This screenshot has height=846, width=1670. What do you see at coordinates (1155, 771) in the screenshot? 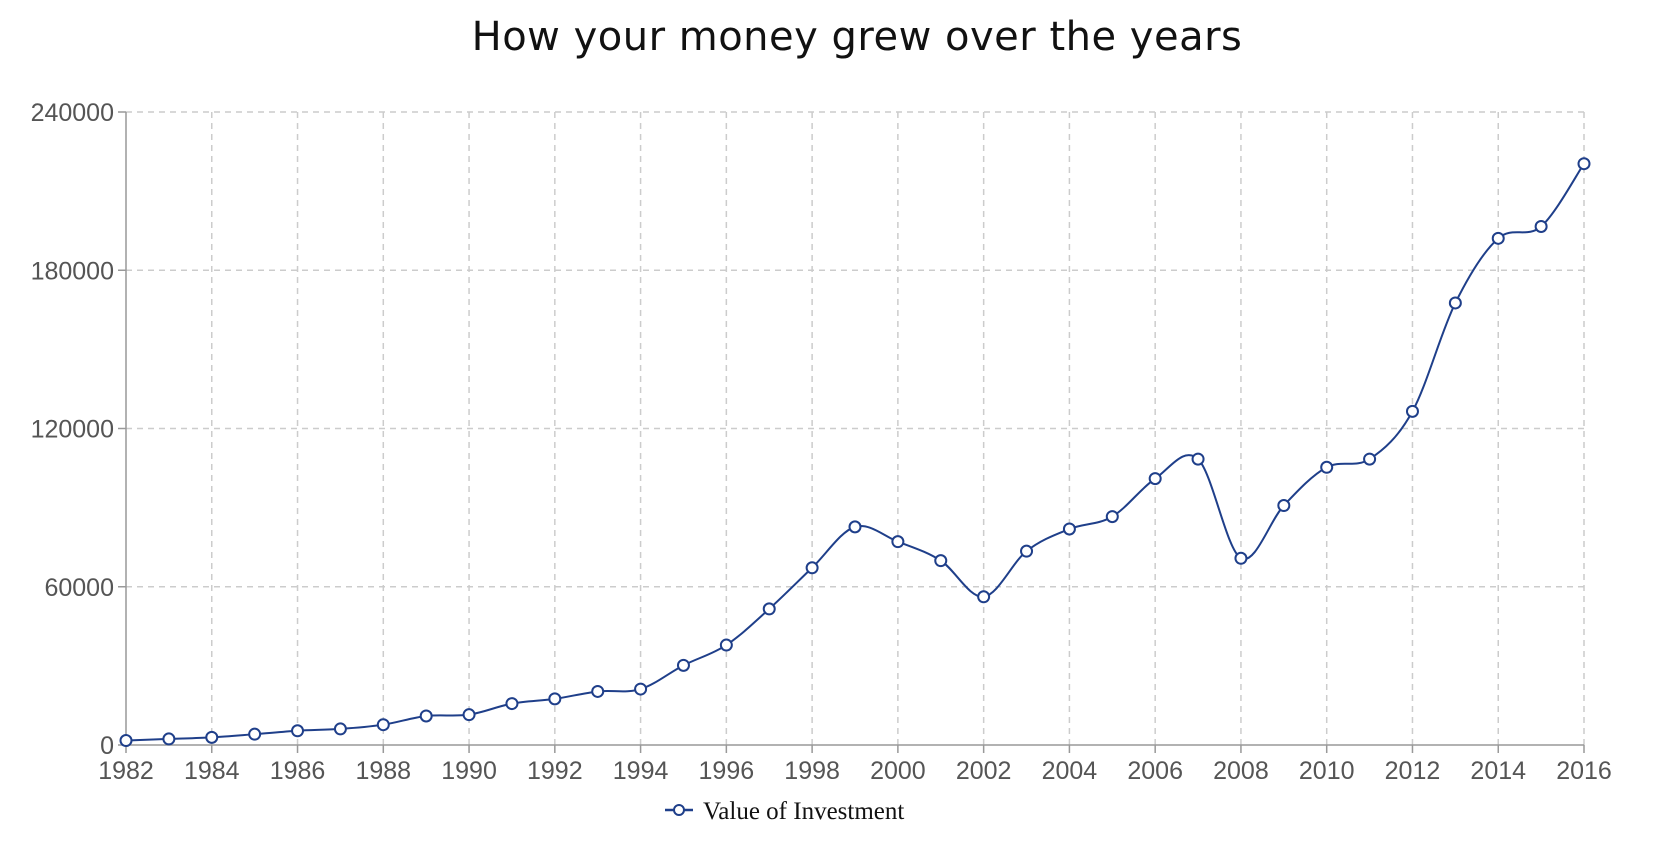
I see `x-tick-label: 2006` at bounding box center [1155, 771].